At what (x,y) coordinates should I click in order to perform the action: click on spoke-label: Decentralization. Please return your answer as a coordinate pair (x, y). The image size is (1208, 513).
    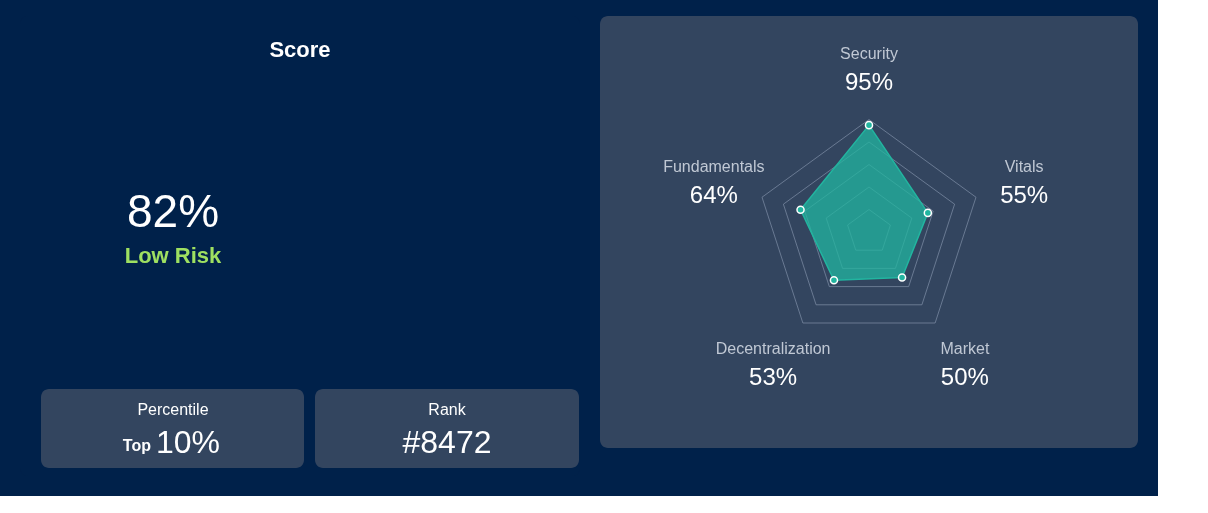
    Looking at the image, I should click on (773, 348).